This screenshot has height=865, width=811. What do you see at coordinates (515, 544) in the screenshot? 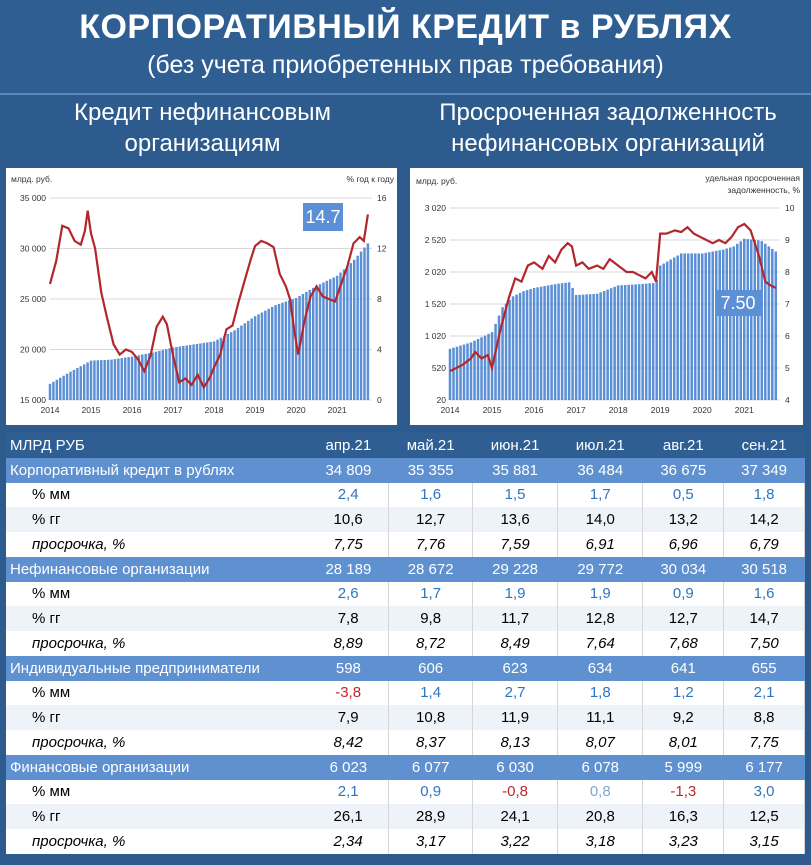
I see `table-cell: 7,59` at bounding box center [515, 544].